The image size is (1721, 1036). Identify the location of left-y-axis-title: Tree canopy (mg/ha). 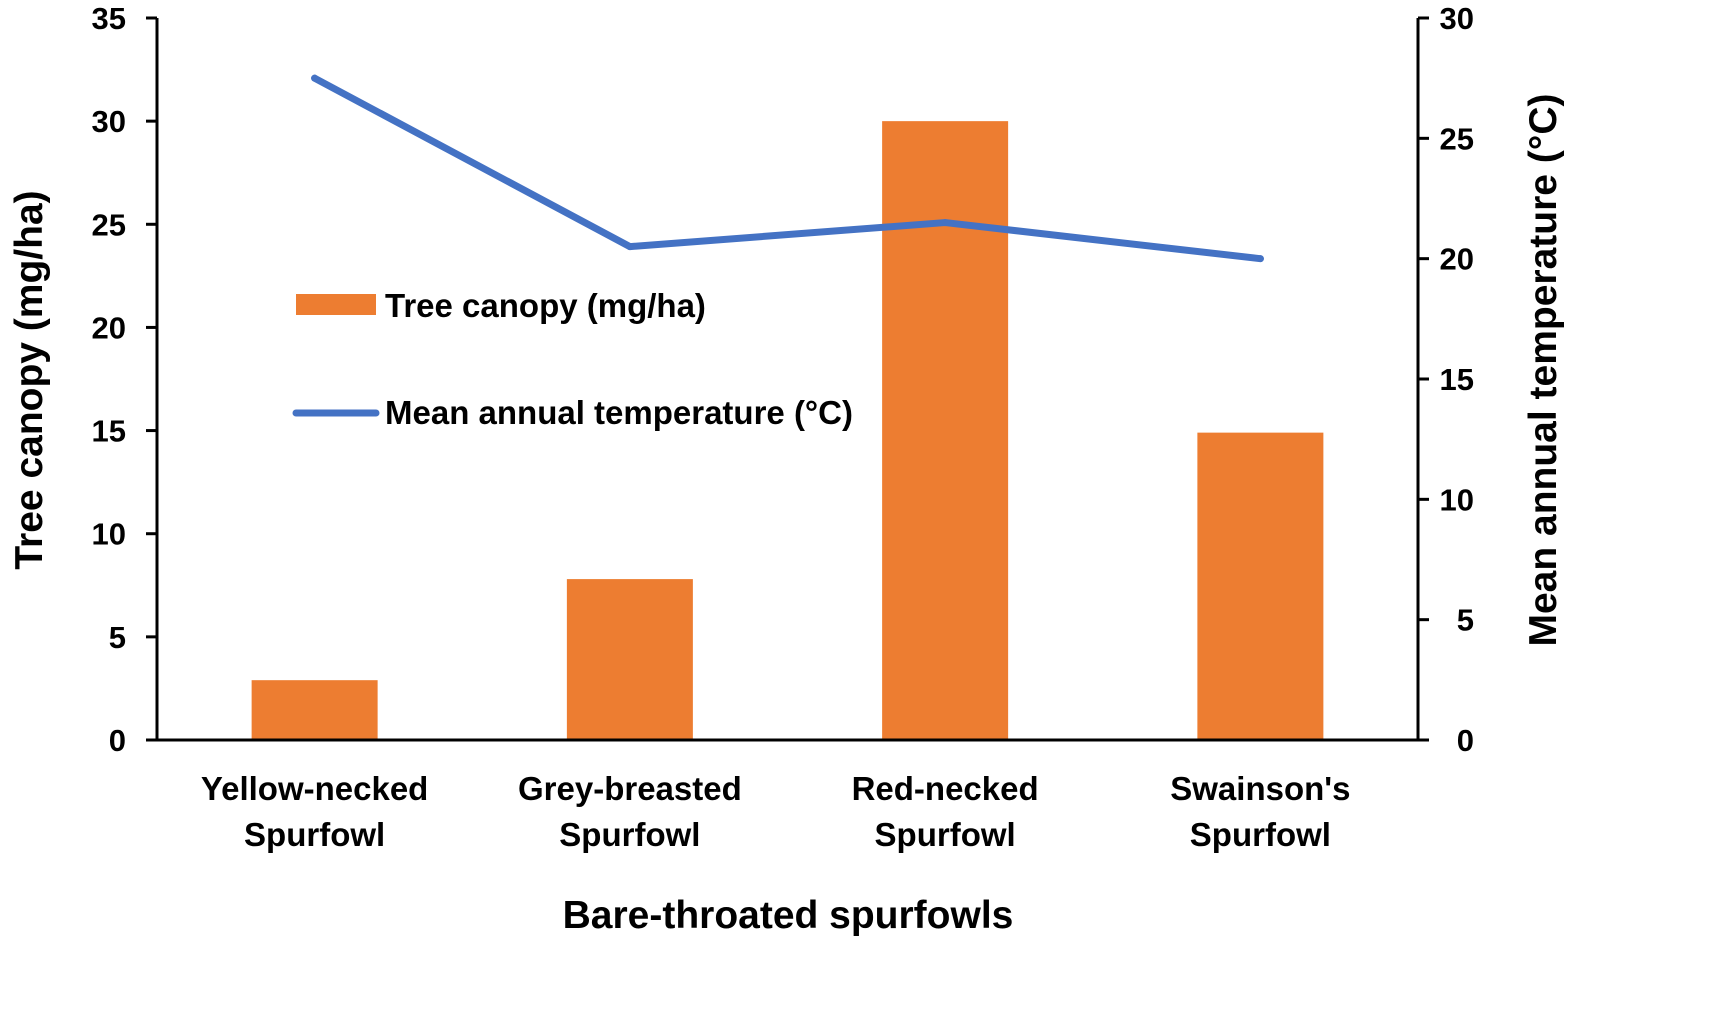
(29, 379).